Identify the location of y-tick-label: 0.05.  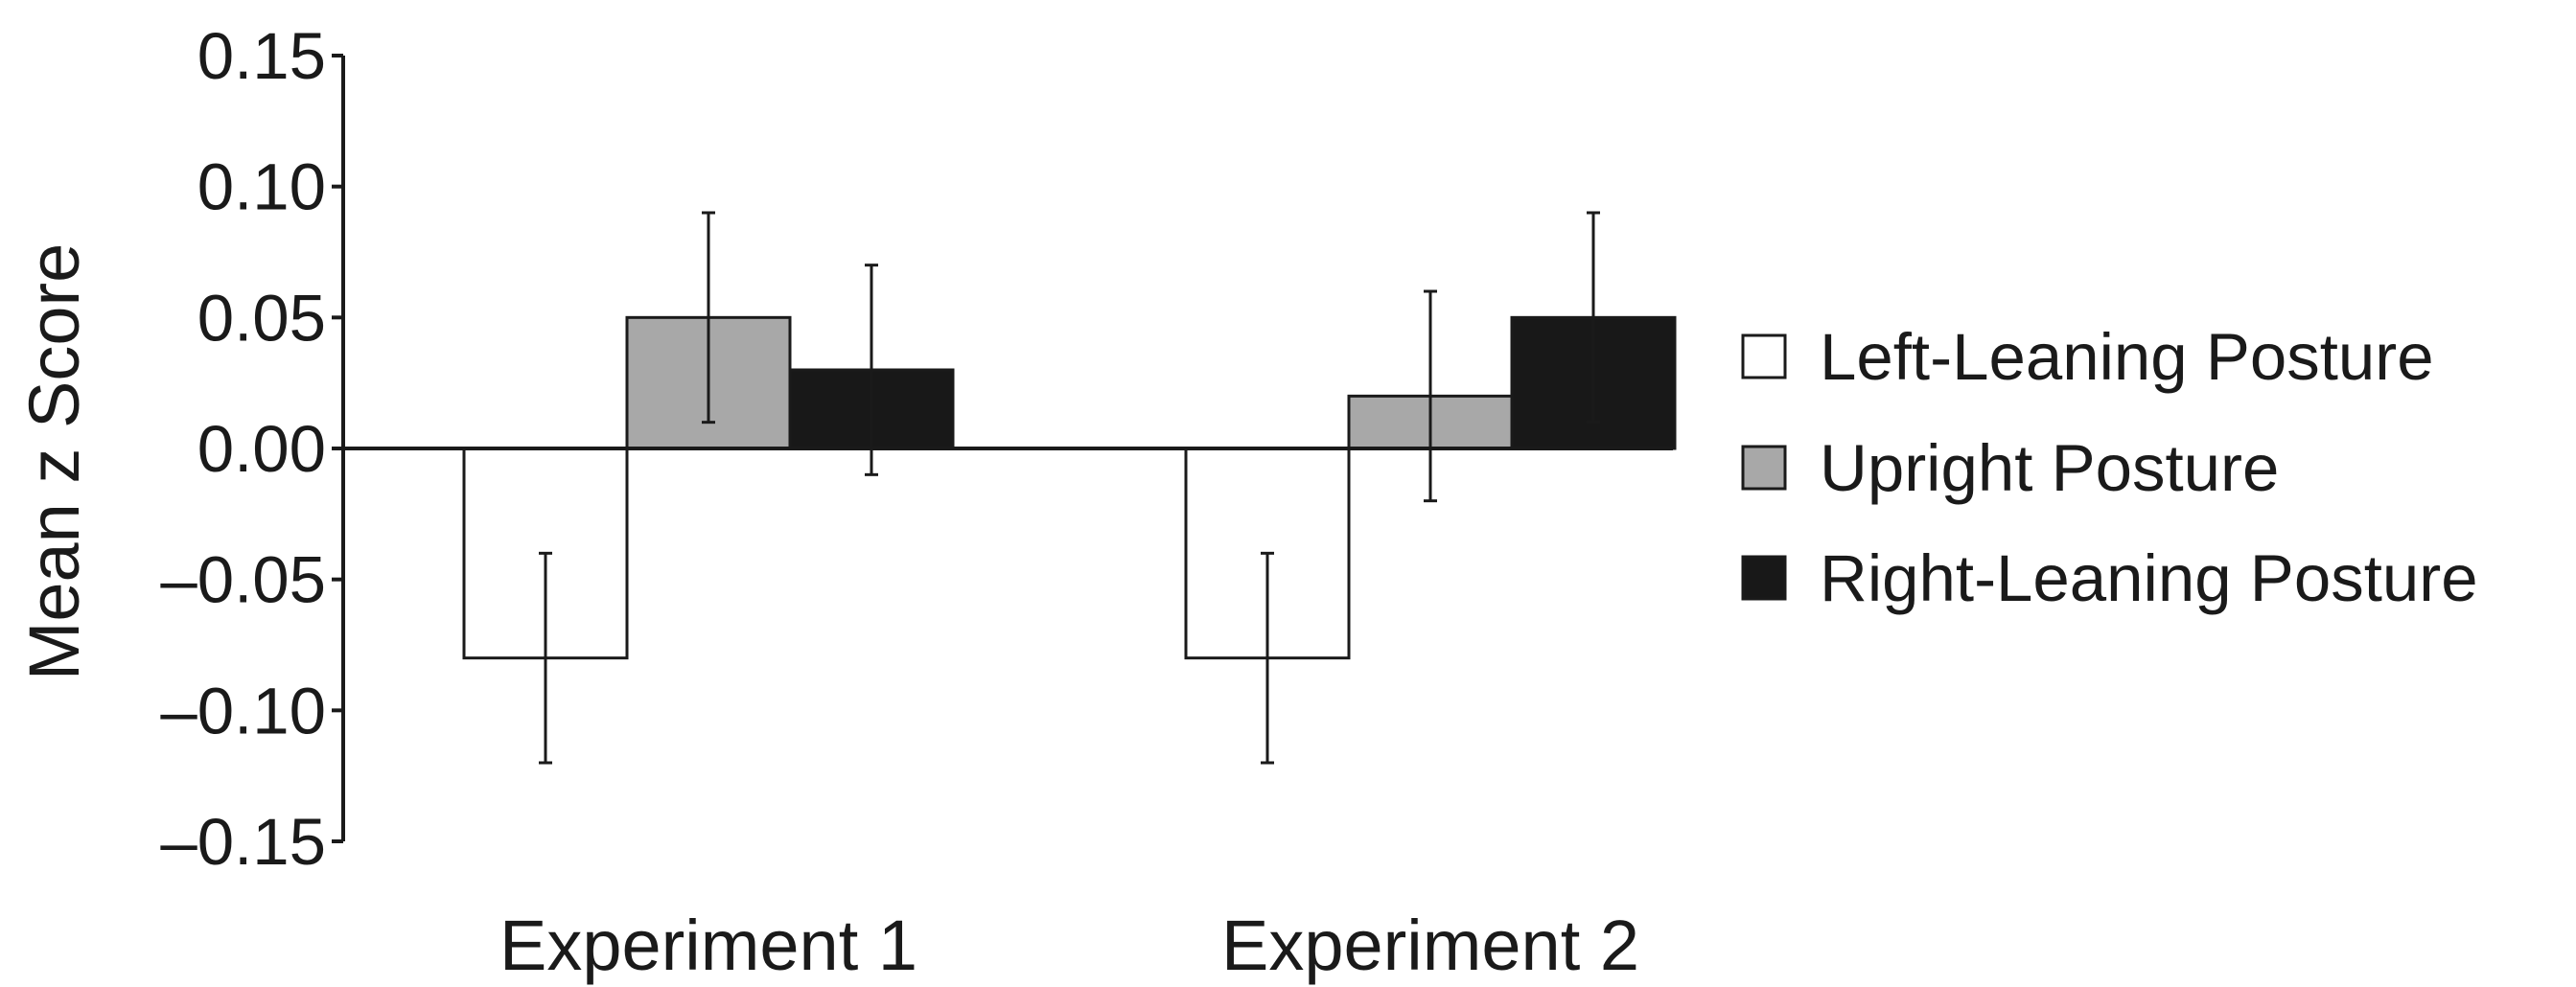
(261, 318).